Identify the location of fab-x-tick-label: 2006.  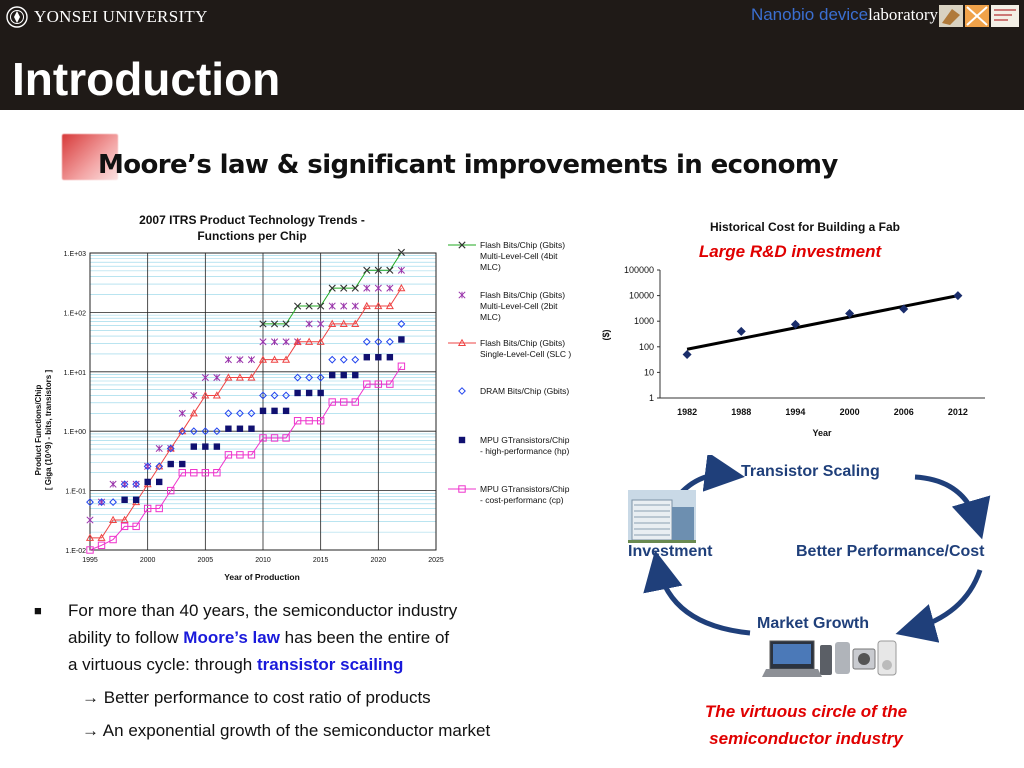
(904, 412).